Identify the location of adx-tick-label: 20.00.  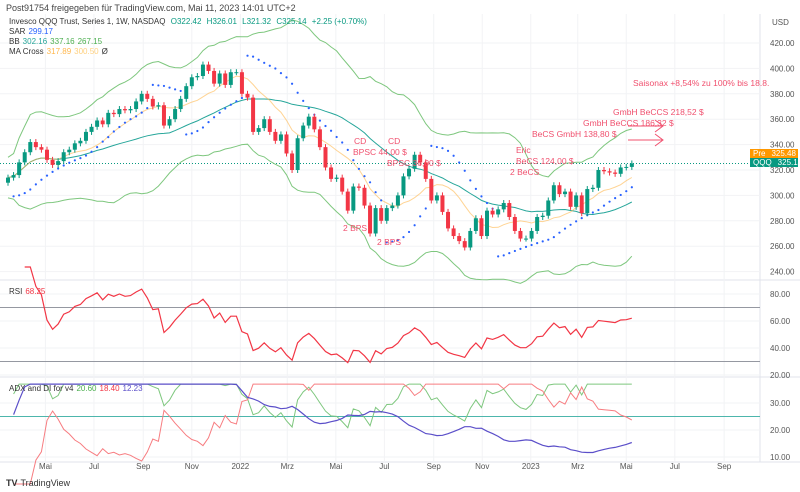
(780, 430).